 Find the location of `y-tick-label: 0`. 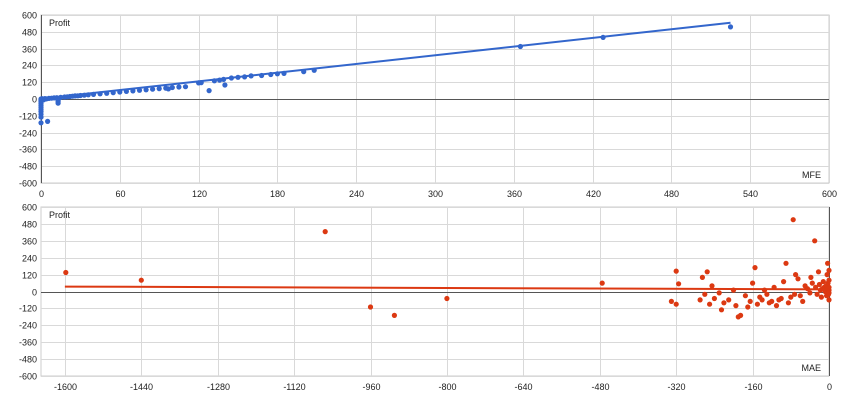

y-tick-label: 0 is located at coordinates (34, 293).